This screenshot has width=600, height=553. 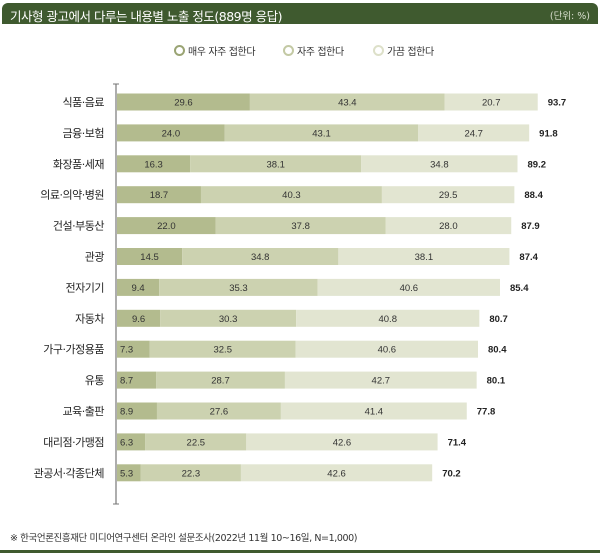 I want to click on category-label: 대리점·가맹점, so click(x=73, y=442).